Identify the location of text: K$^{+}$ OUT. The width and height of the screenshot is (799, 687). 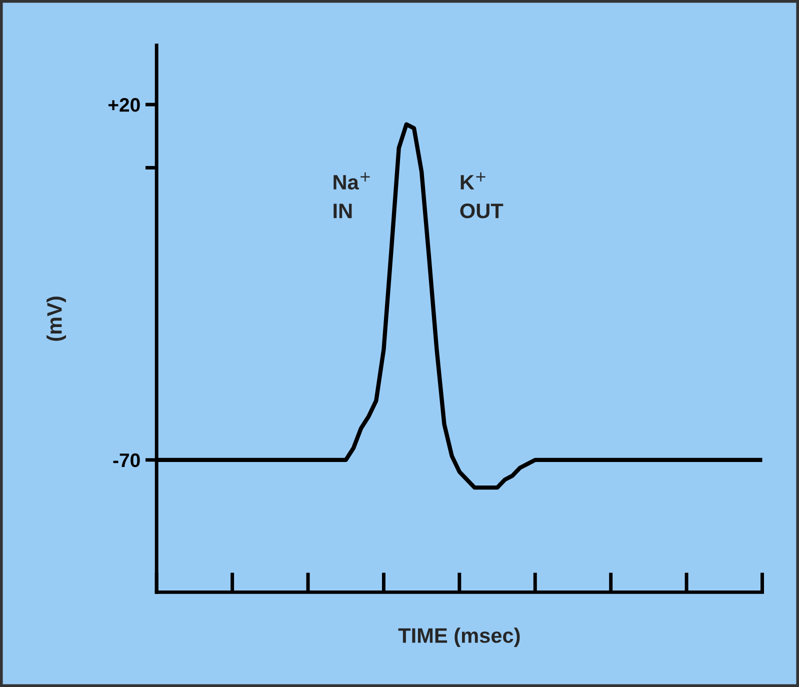
(482, 195).